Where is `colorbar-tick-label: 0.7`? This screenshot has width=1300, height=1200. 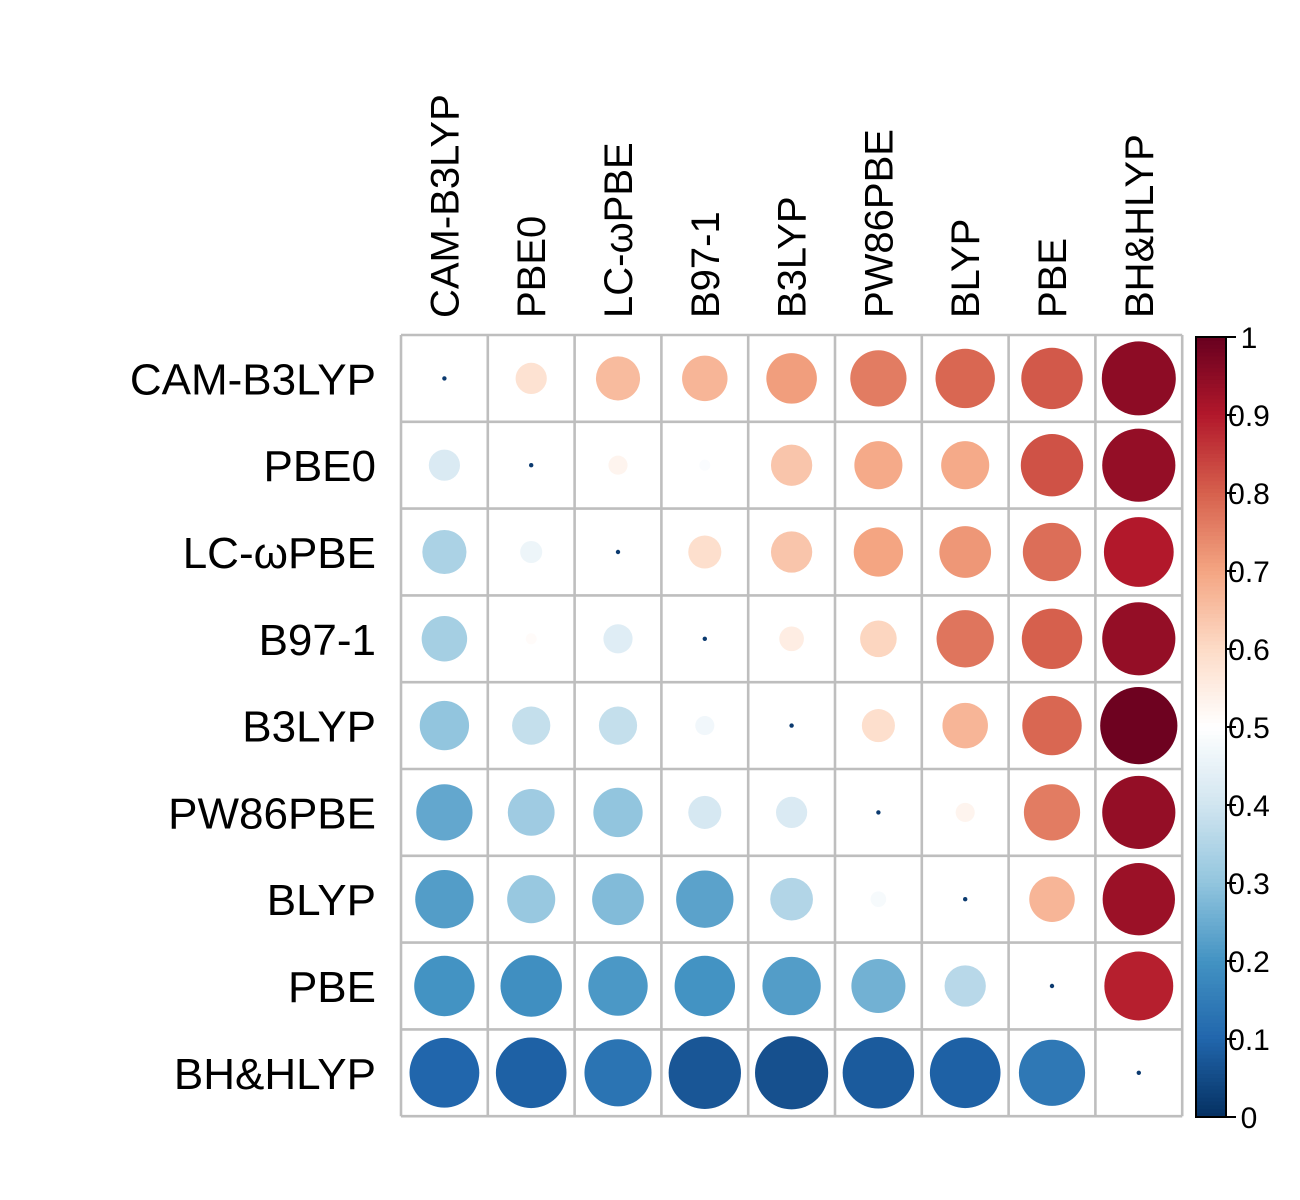 colorbar-tick-label: 0.7 is located at coordinates (1249, 572).